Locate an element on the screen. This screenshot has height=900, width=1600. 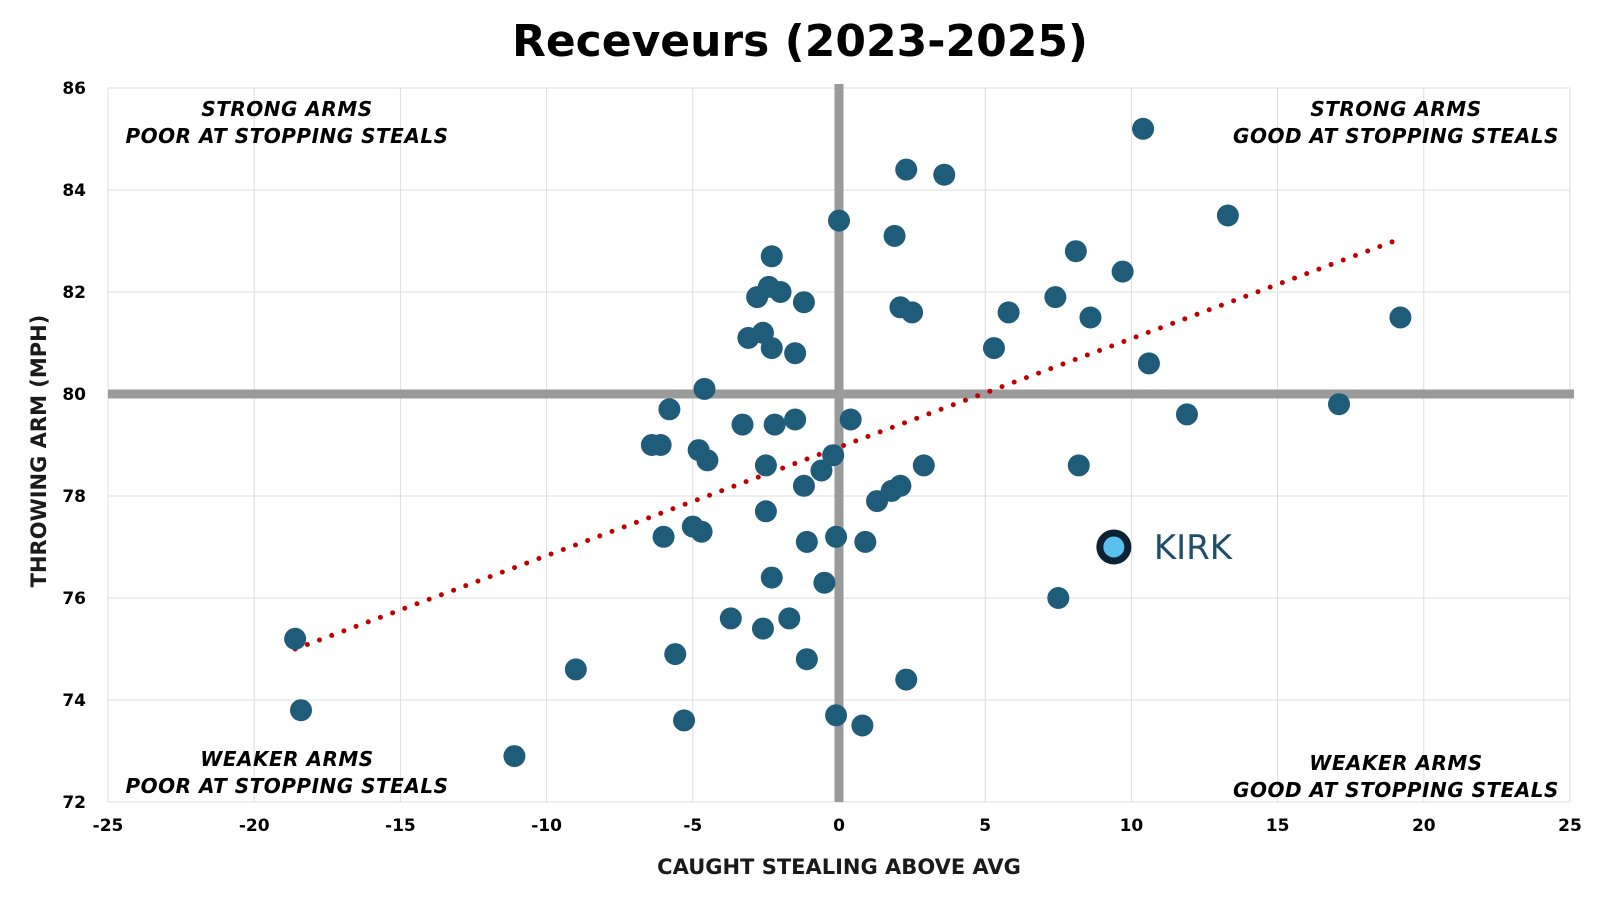
y-tick-label: 78 is located at coordinates (74, 497).